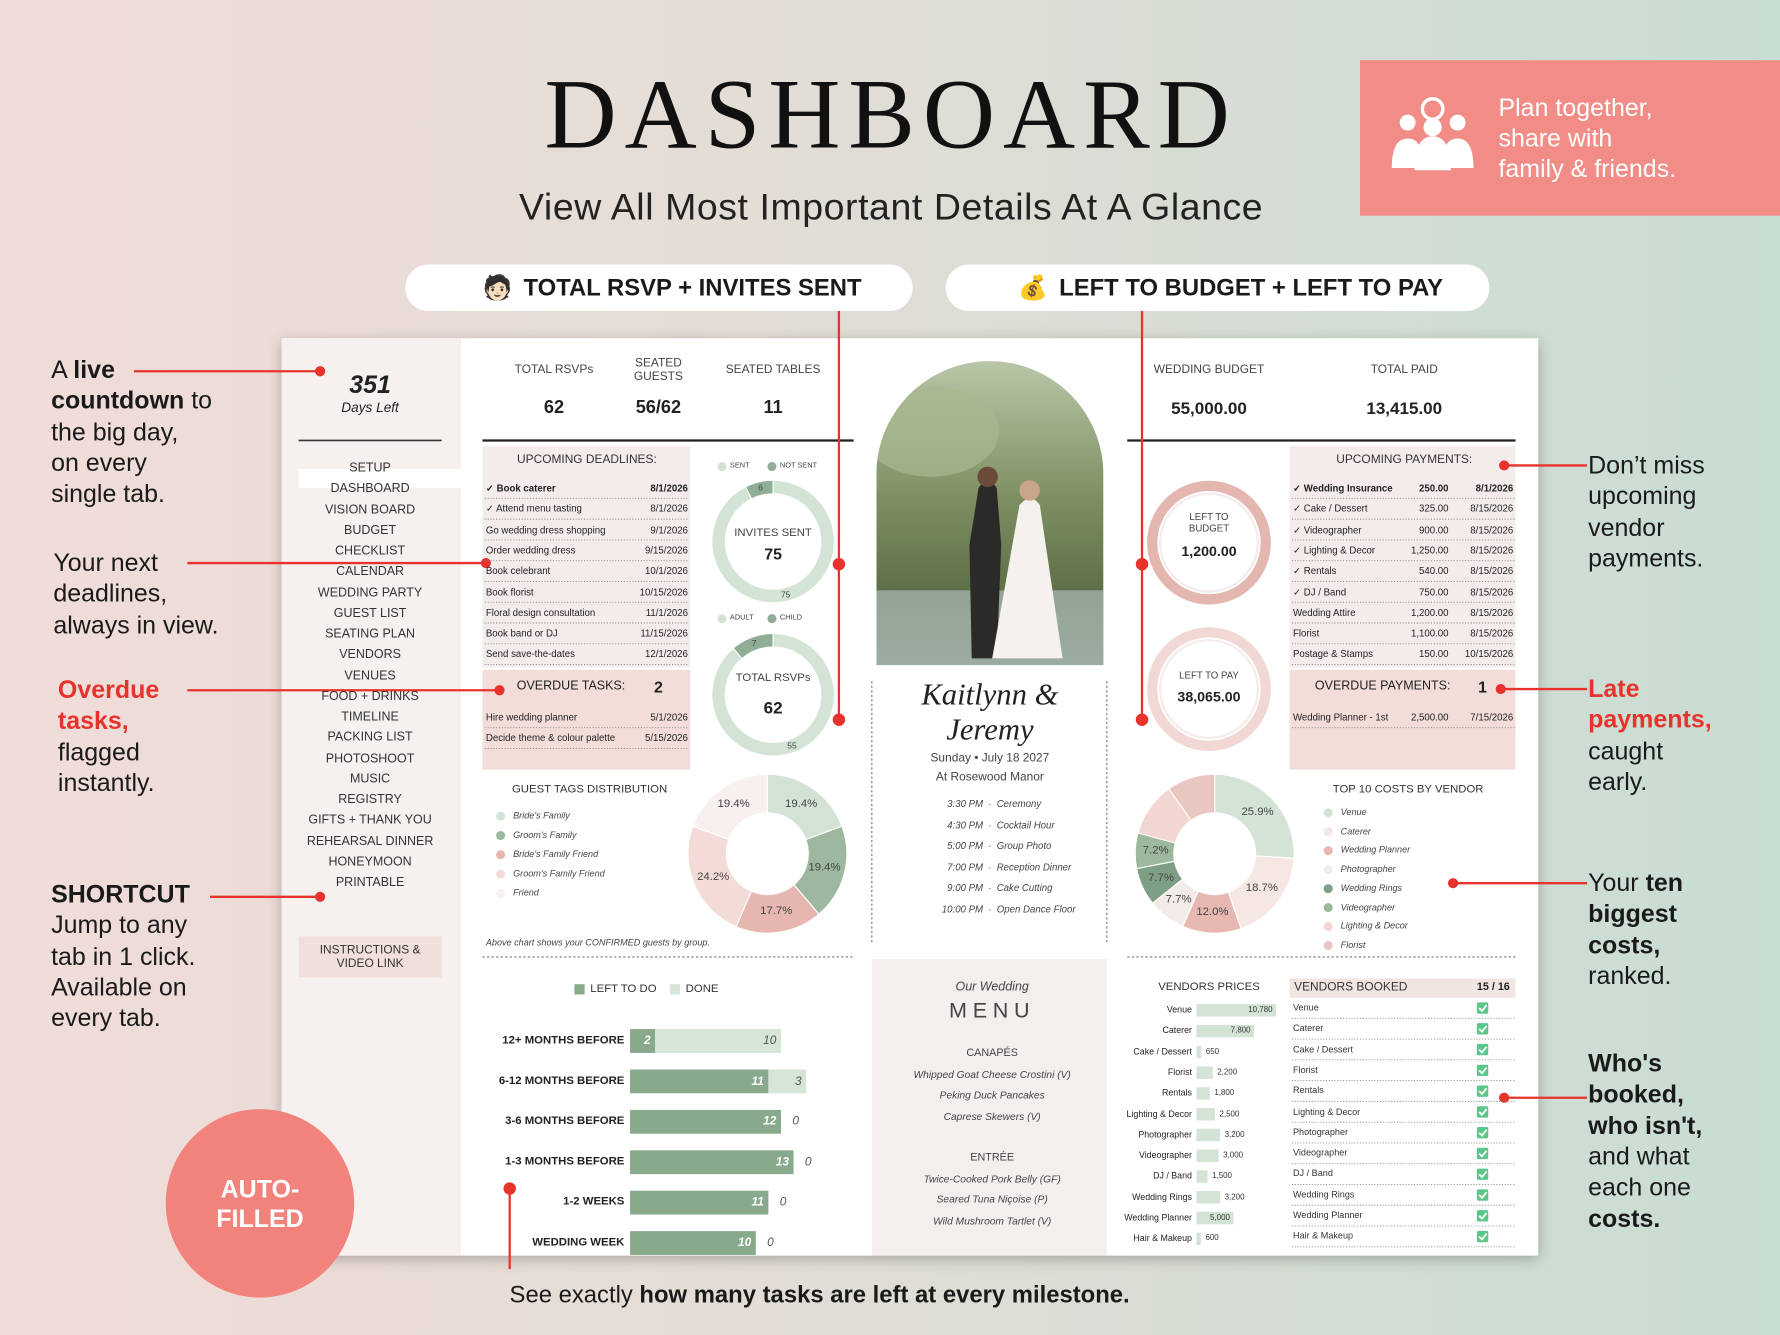  Describe the element at coordinates (1222, 1176) in the screenshot. I see `bar-label: 1,500` at that location.